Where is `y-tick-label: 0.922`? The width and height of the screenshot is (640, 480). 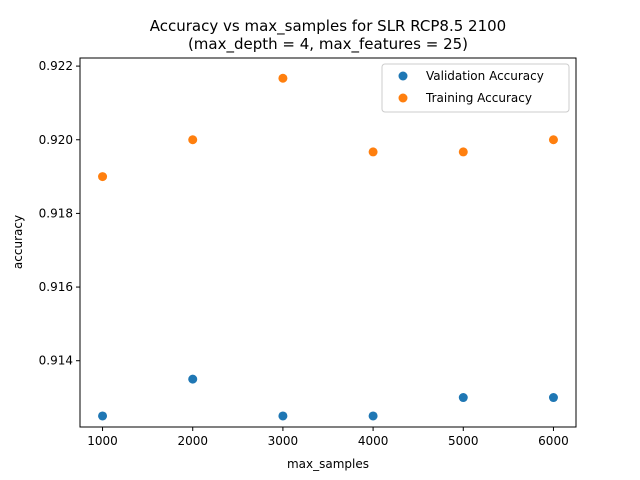 y-tick-label: 0.922 is located at coordinates (56, 66).